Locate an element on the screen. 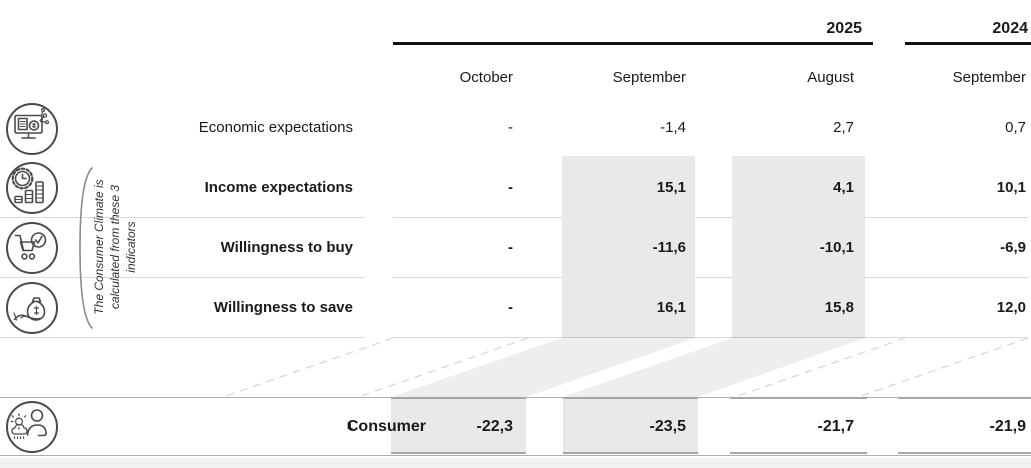 The height and width of the screenshot is (468, 1031). year-2024-underline is located at coordinates (968, 43).